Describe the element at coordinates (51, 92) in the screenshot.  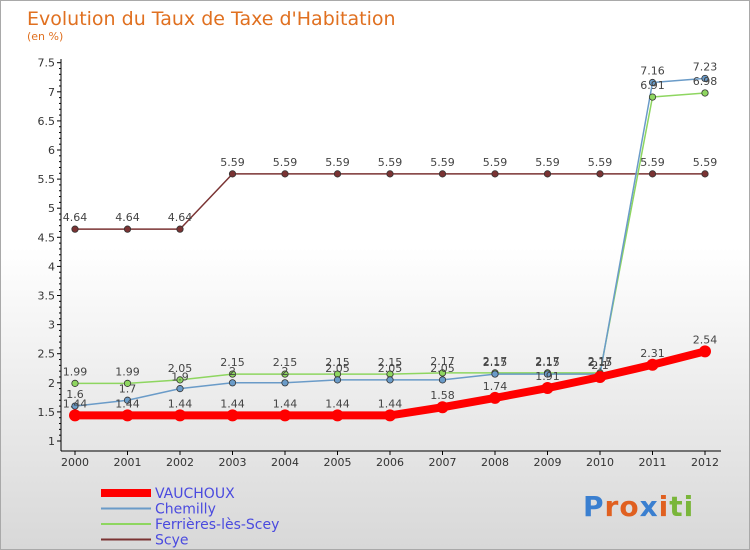
I see `y-tick-label: 7` at that location.